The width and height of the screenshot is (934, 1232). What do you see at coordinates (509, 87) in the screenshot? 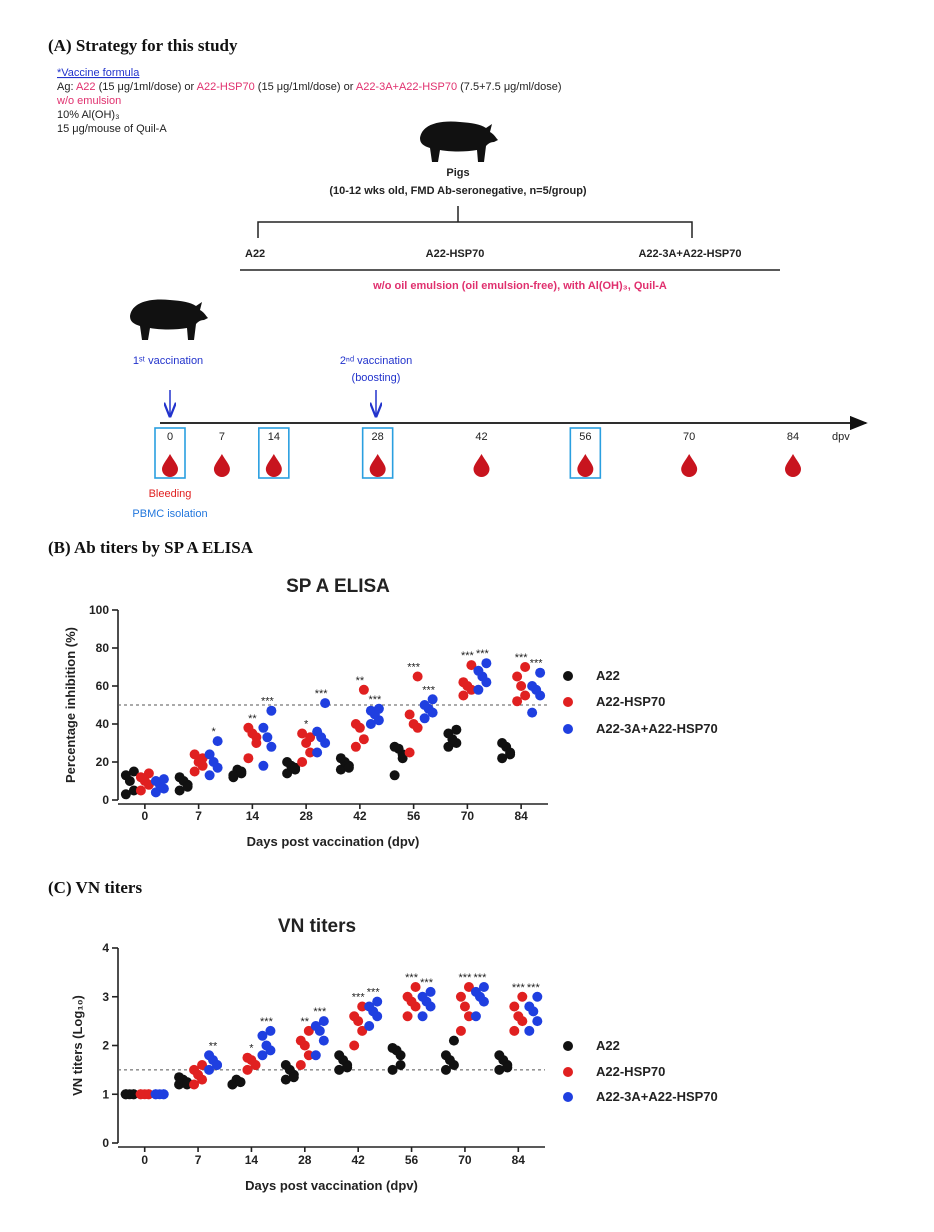
I see `antigen-part: (7.5+7.5 μg/ml/dose)` at bounding box center [509, 87].